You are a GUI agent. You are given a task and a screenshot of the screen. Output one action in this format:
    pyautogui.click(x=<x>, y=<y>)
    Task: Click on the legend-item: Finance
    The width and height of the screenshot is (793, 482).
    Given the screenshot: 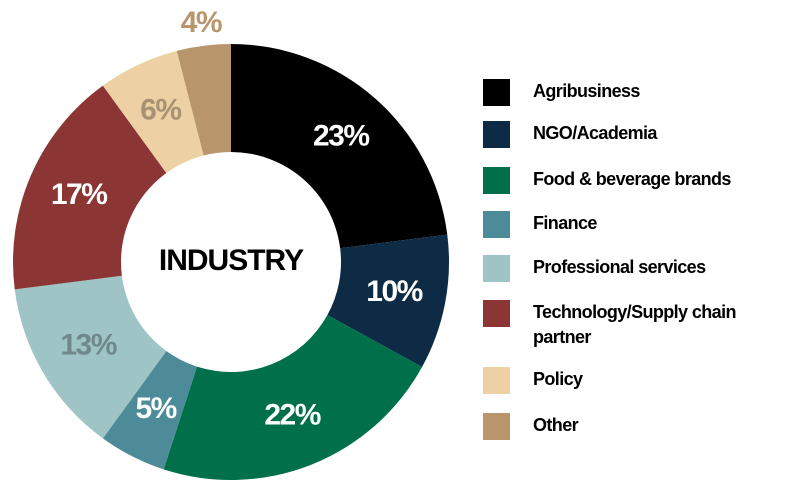 What is the action you would take?
    pyautogui.click(x=635, y=224)
    